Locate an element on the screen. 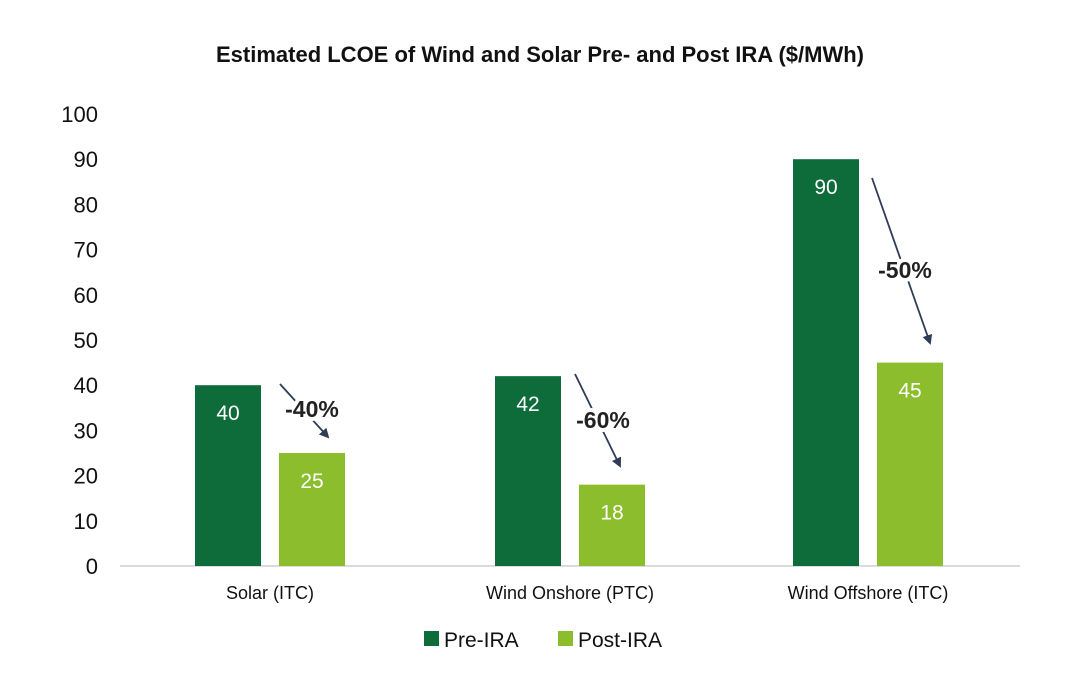 This screenshot has height=684, width=1080. change-label: -40% is located at coordinates (312, 409).